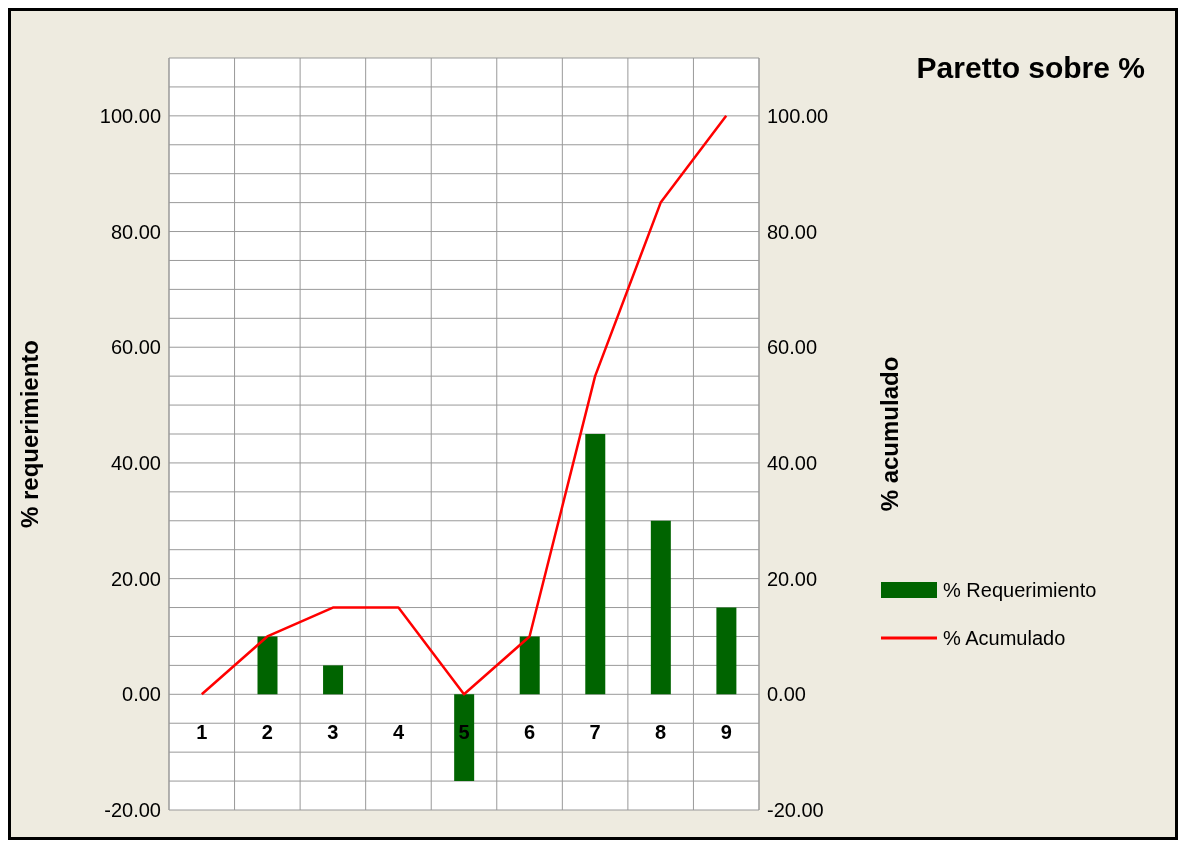  Describe the element at coordinates (132, 810) in the screenshot. I see `y-tick-label: -20.00` at that location.